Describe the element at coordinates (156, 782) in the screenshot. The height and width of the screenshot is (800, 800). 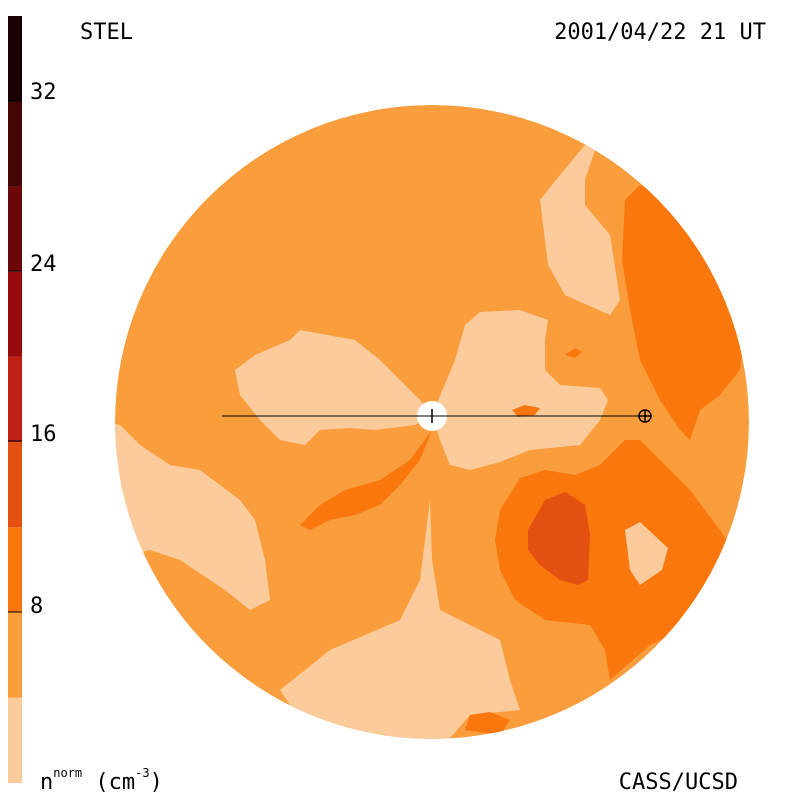
I see `unit-close: )` at that location.